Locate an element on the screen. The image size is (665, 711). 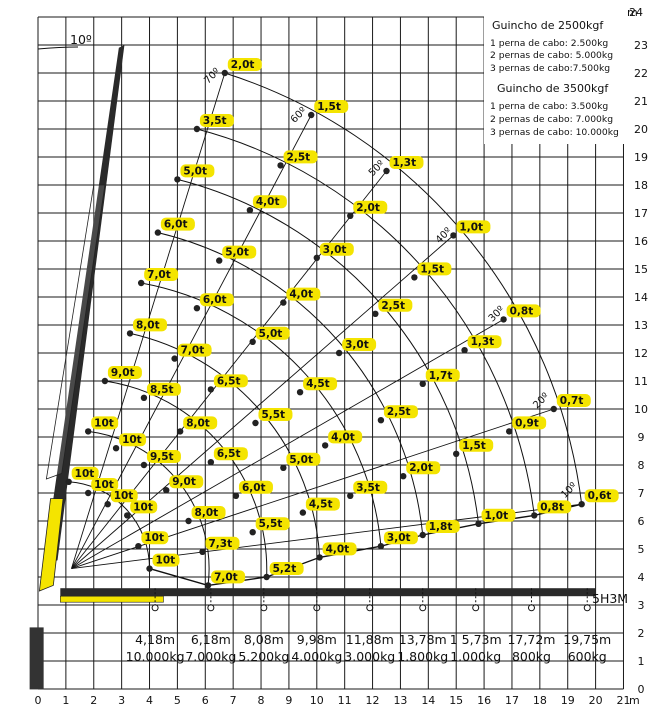
capacity-label: 3,0t is located at coordinates (357, 345).